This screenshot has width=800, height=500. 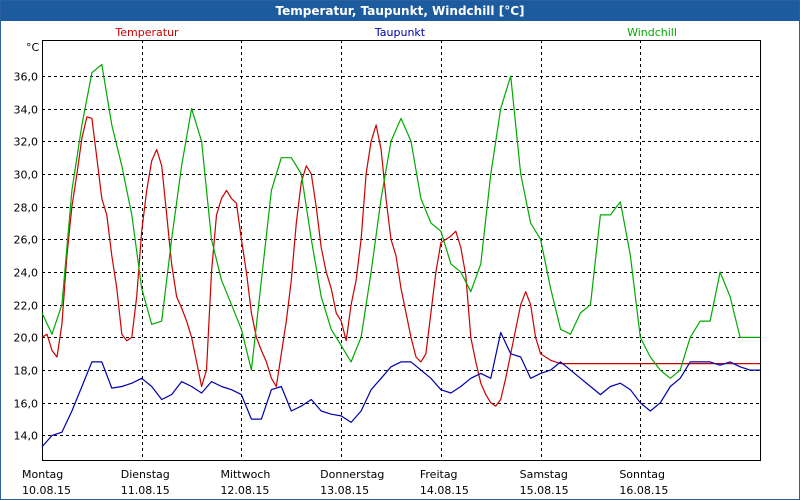 I want to click on x-tick-date: 16.08.15, so click(x=643, y=490).